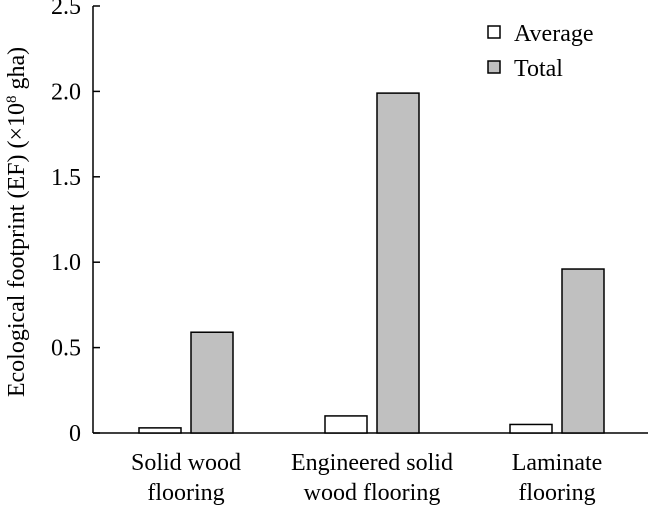 This screenshot has height=507, width=650. Describe the element at coordinates (66, 92) in the screenshot. I see `y-tick-label: 2.0` at that location.